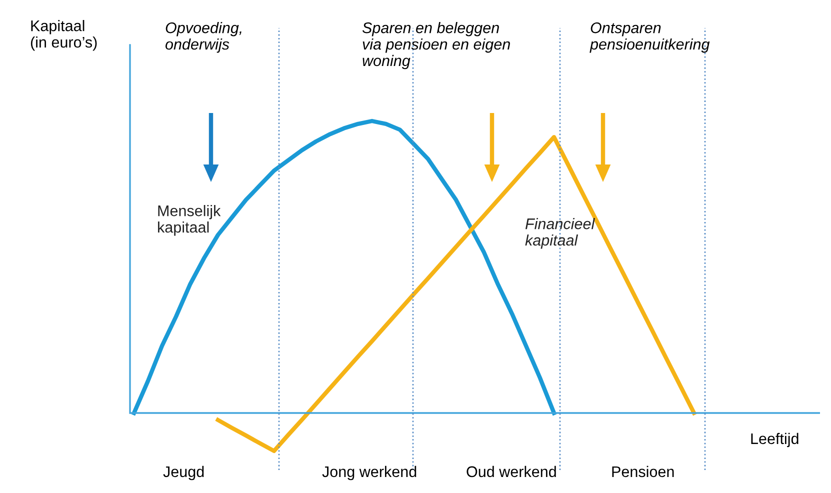 The image size is (831, 493). What do you see at coordinates (650, 37) in the screenshot?
I see `text: Ontsparen pensioenuitkering` at bounding box center [650, 37].